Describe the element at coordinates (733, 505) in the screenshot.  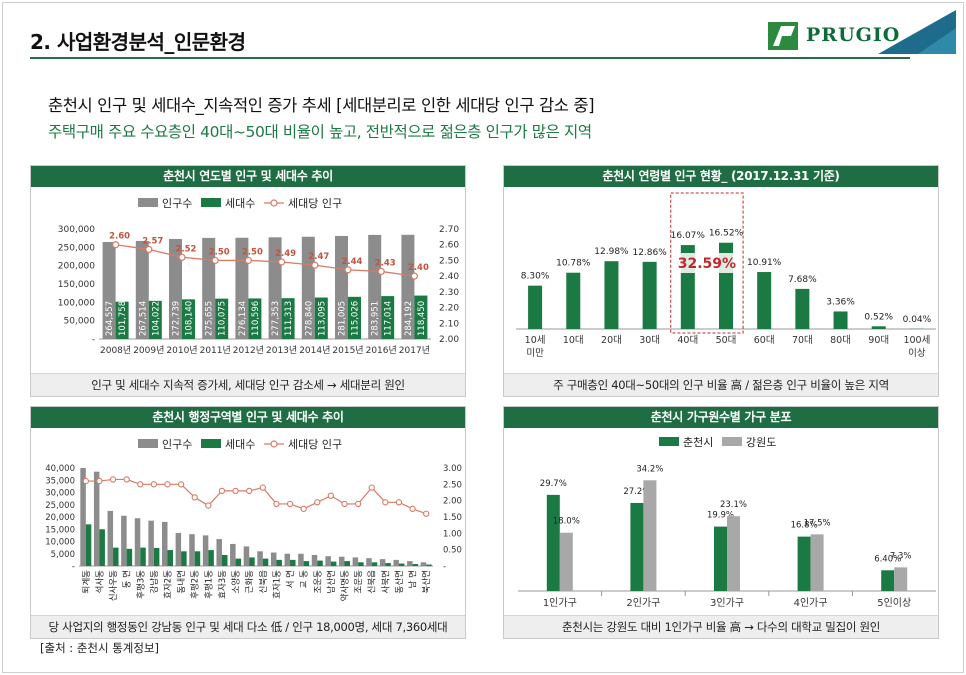
I see `bar-label-gangwon: 23.1%` at that location.